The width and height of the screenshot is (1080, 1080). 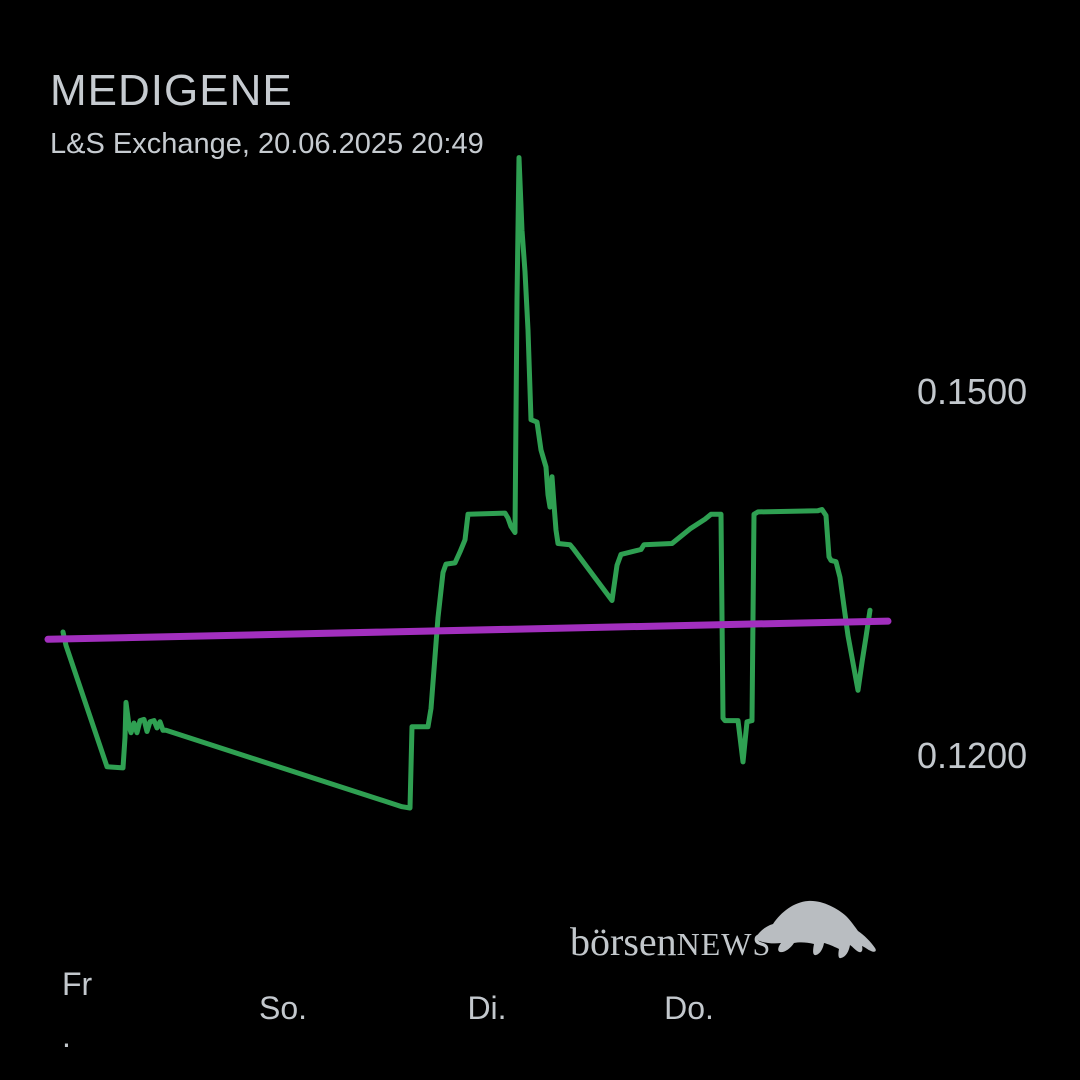 What do you see at coordinates (468, 630) in the screenshot?
I see `trend-line` at bounding box center [468, 630].